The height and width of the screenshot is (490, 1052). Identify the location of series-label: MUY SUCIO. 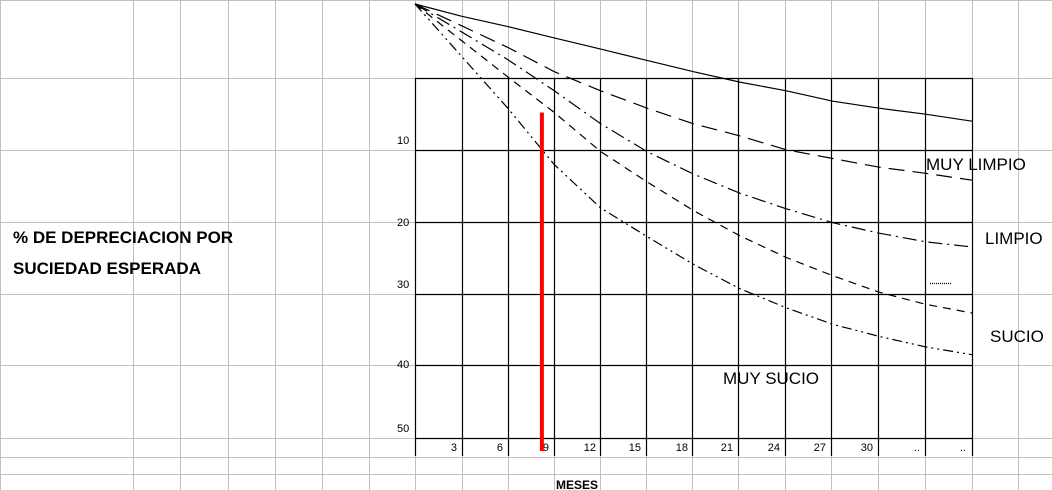
(771, 378).